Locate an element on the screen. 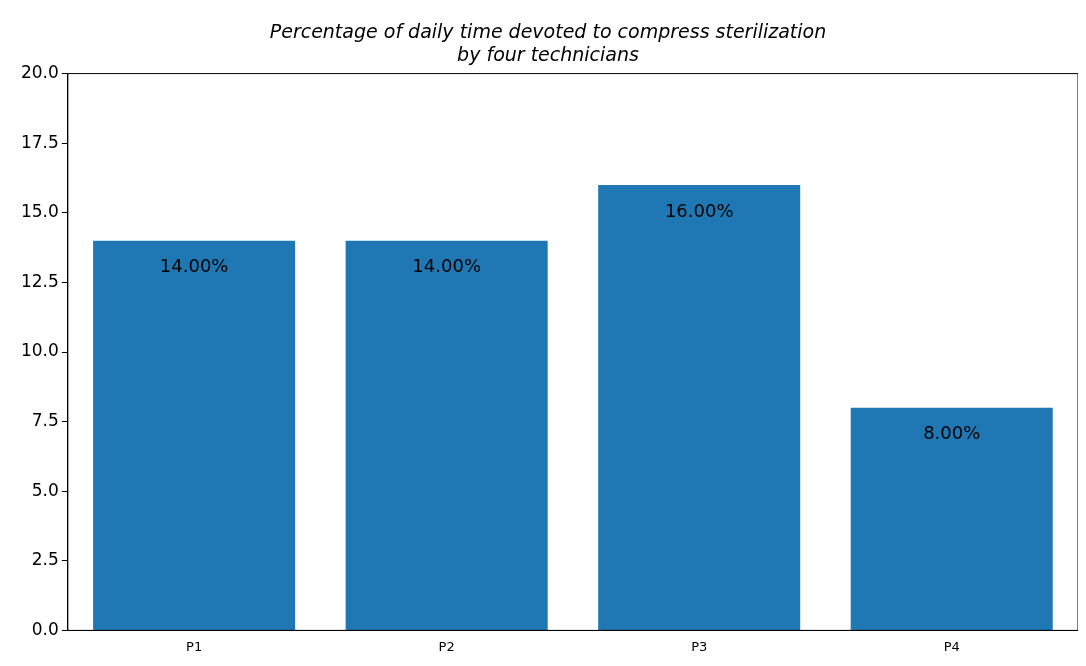 The width and height of the screenshot is (1086, 666). x-tick-label: P4 is located at coordinates (951, 646).